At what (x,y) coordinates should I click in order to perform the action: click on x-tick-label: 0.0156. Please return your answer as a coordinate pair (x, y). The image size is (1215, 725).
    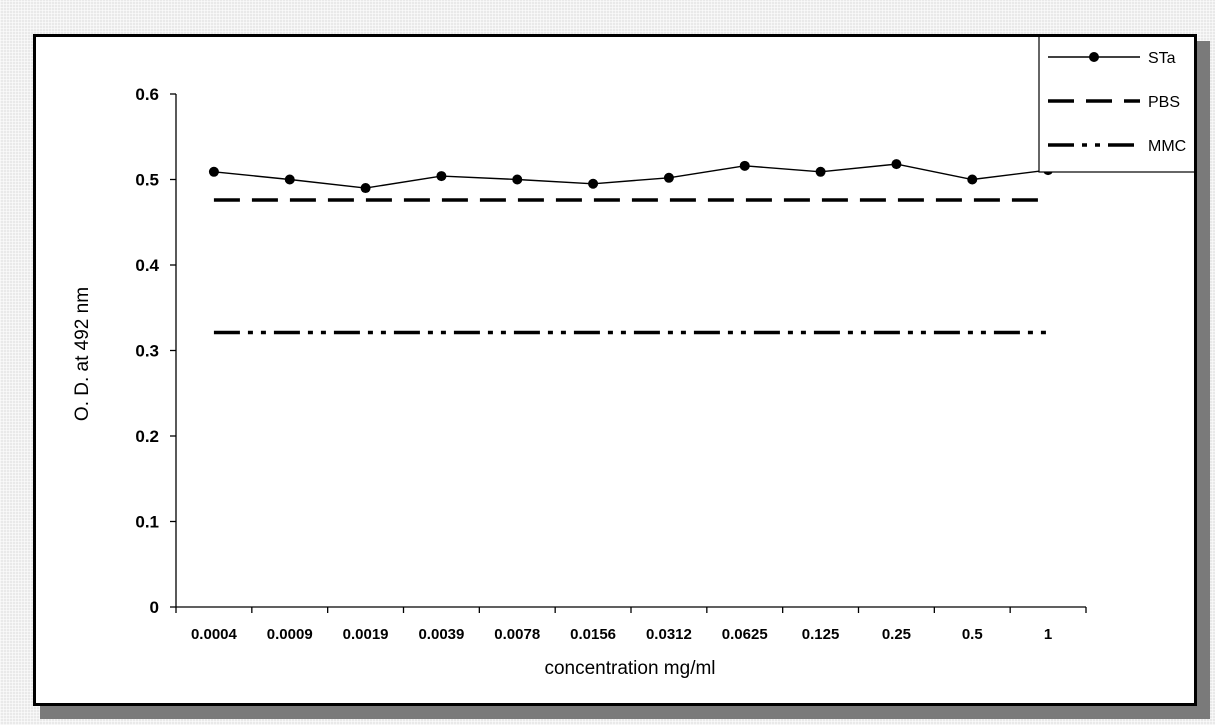
    Looking at the image, I should click on (593, 634).